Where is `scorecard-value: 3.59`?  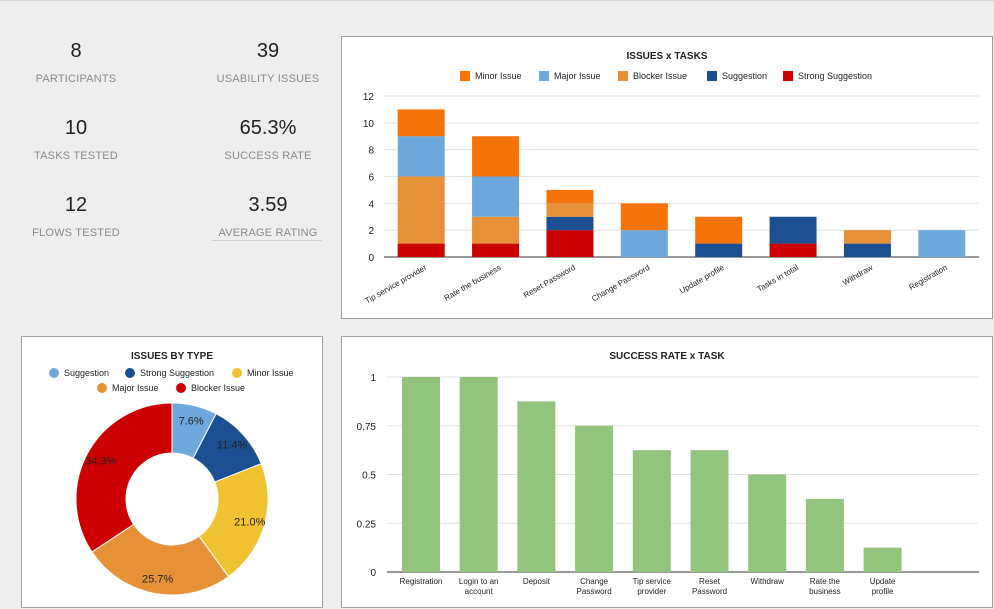 scorecard-value: 3.59 is located at coordinates (268, 205).